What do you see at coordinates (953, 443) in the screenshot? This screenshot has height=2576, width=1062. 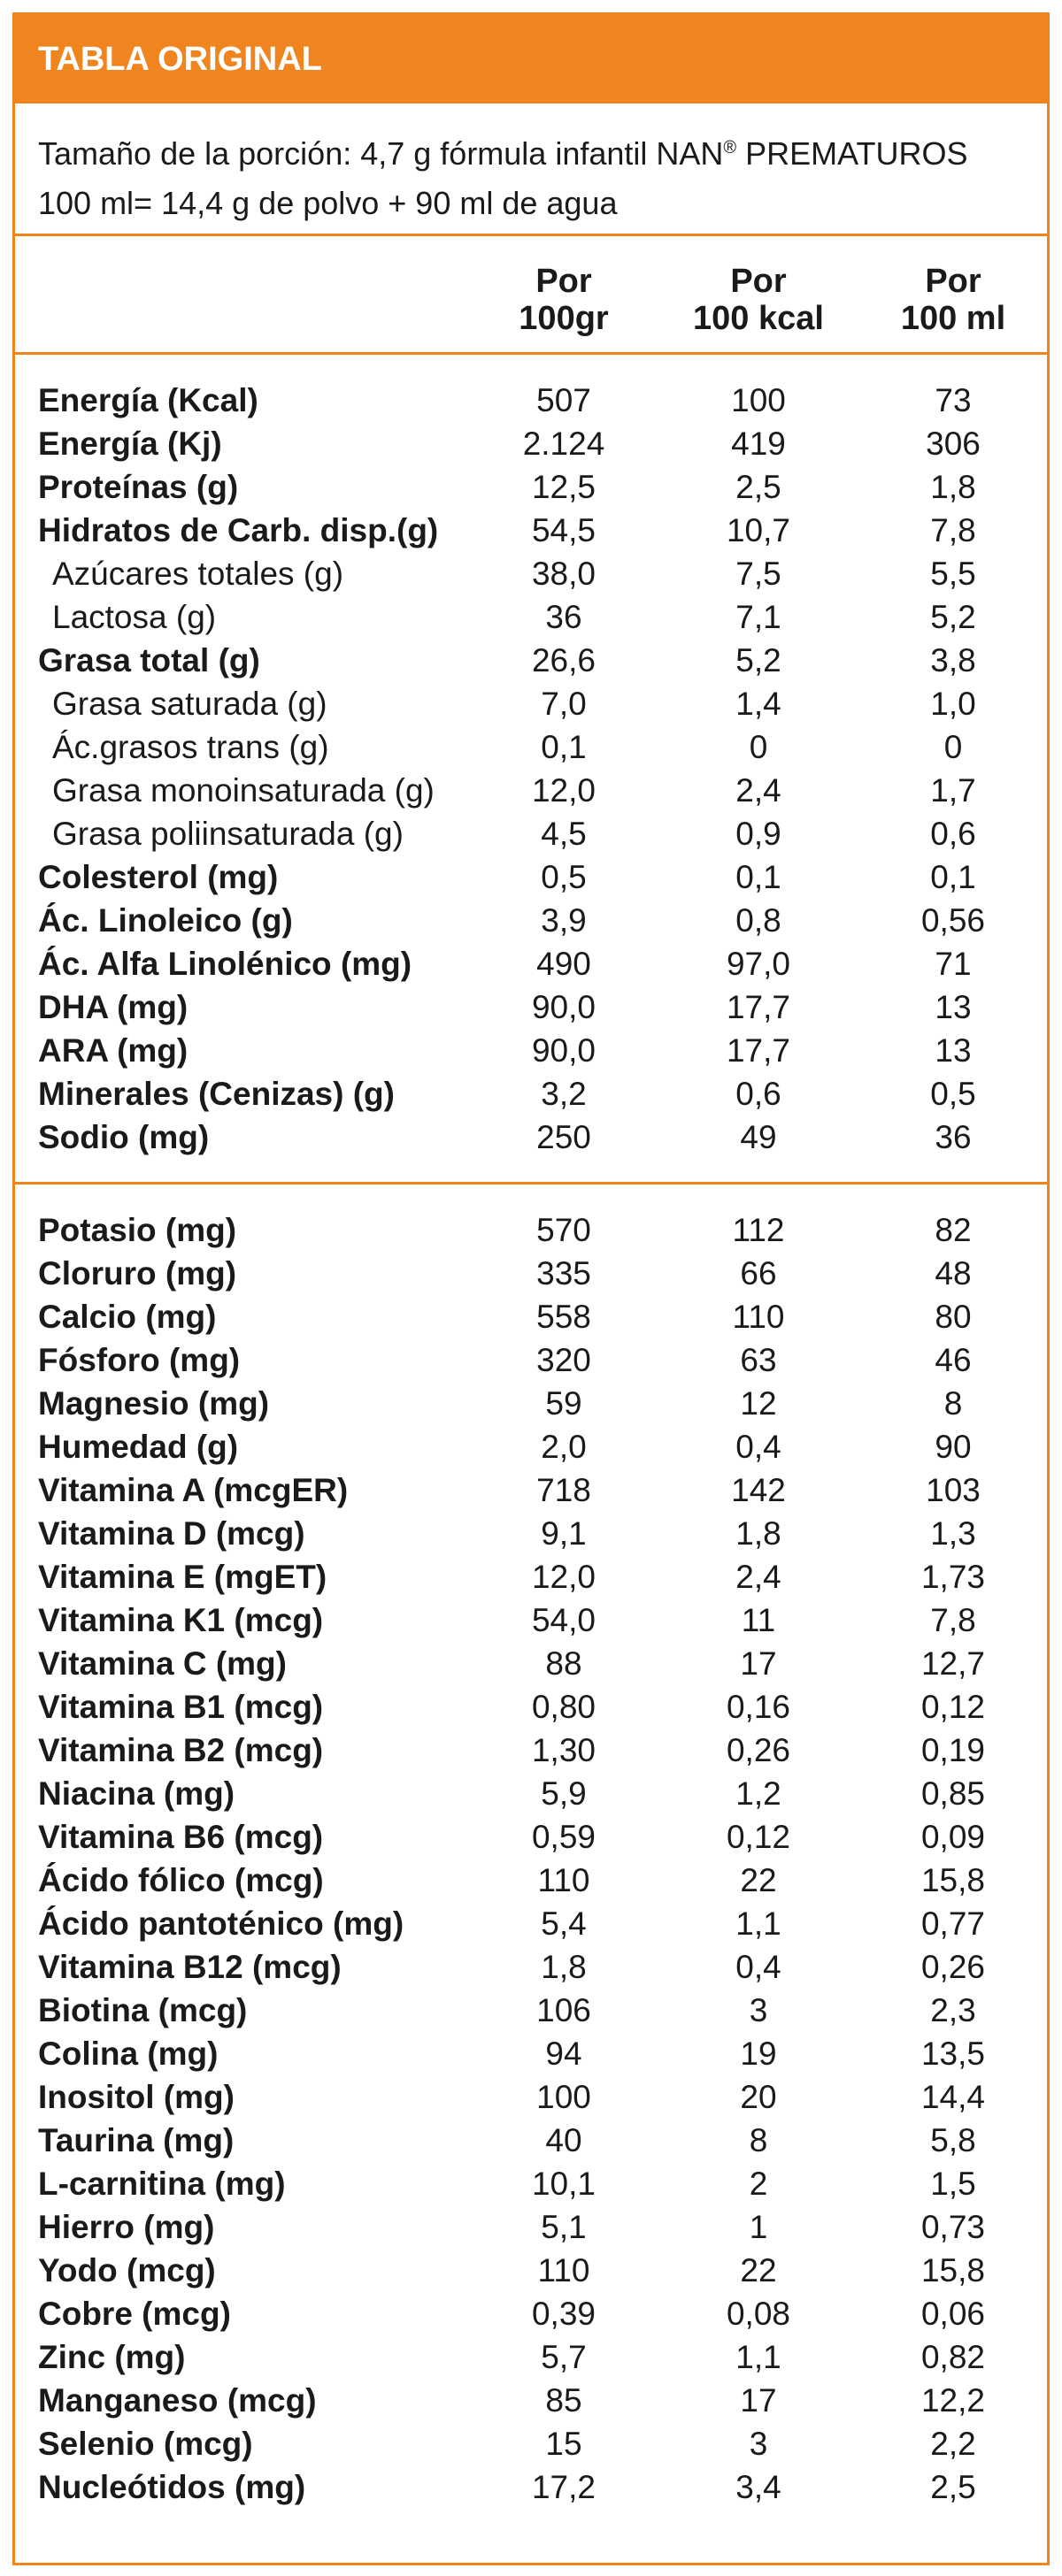 I see `value-per-100ml: 306` at bounding box center [953, 443].